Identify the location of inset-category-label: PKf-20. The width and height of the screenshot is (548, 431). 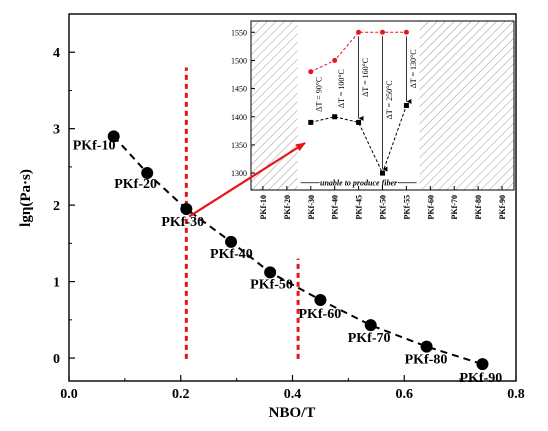
(287, 207).